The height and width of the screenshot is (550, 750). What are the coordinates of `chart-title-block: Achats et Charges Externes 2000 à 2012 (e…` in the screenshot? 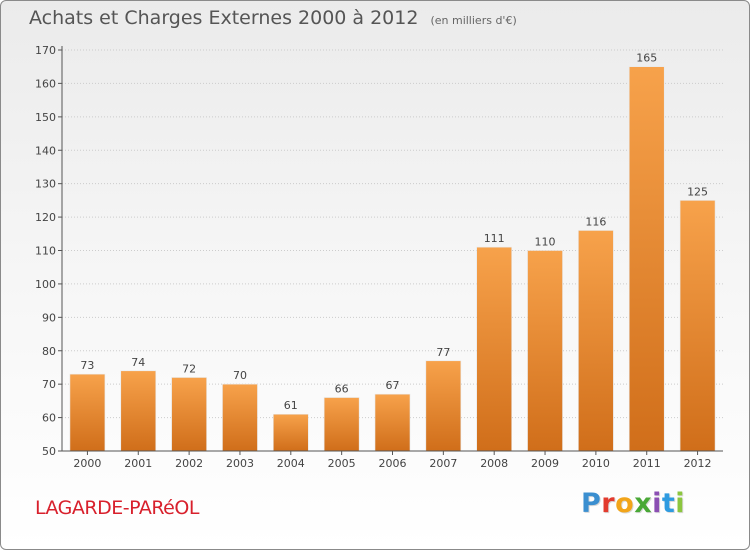 It's located at (273, 18).